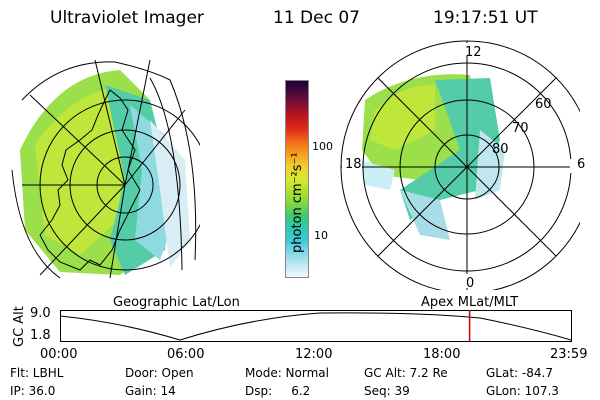 Image resolution: width=600 pixels, height=400 pixels. What do you see at coordinates (150, 391) in the screenshot?
I see `gain-info: Gain: 14` at bounding box center [150, 391].